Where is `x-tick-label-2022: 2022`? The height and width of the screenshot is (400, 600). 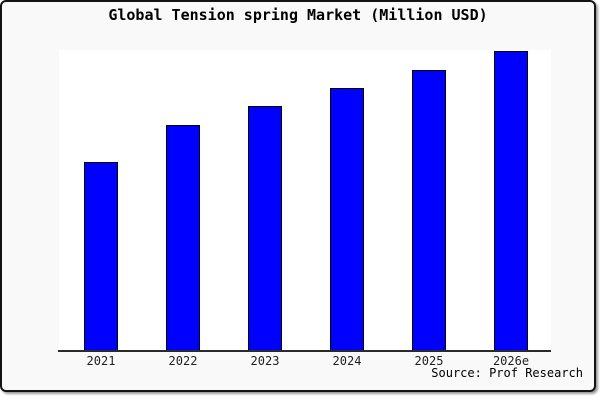
x-tick-label-2022: 2022 is located at coordinates (183, 361).